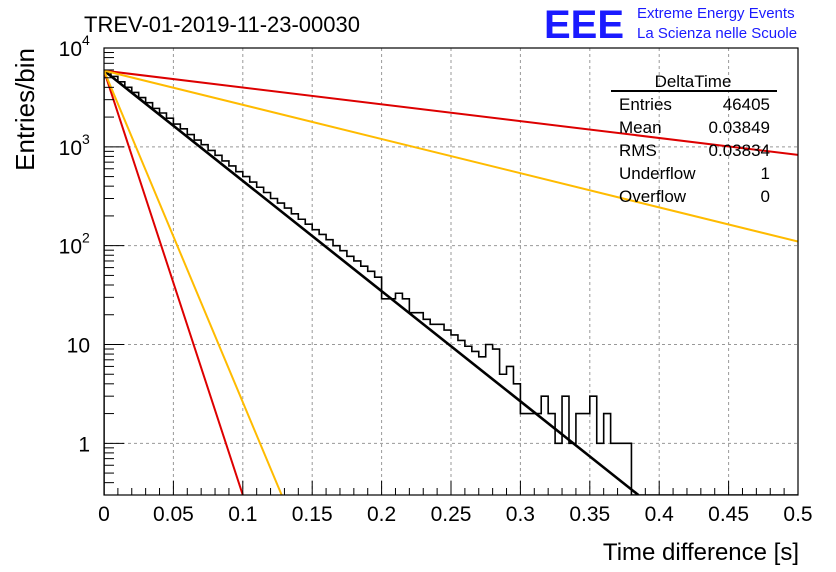 This screenshot has height=572, width=836. I want to click on x-tick-label: 0.1, so click(242, 514).